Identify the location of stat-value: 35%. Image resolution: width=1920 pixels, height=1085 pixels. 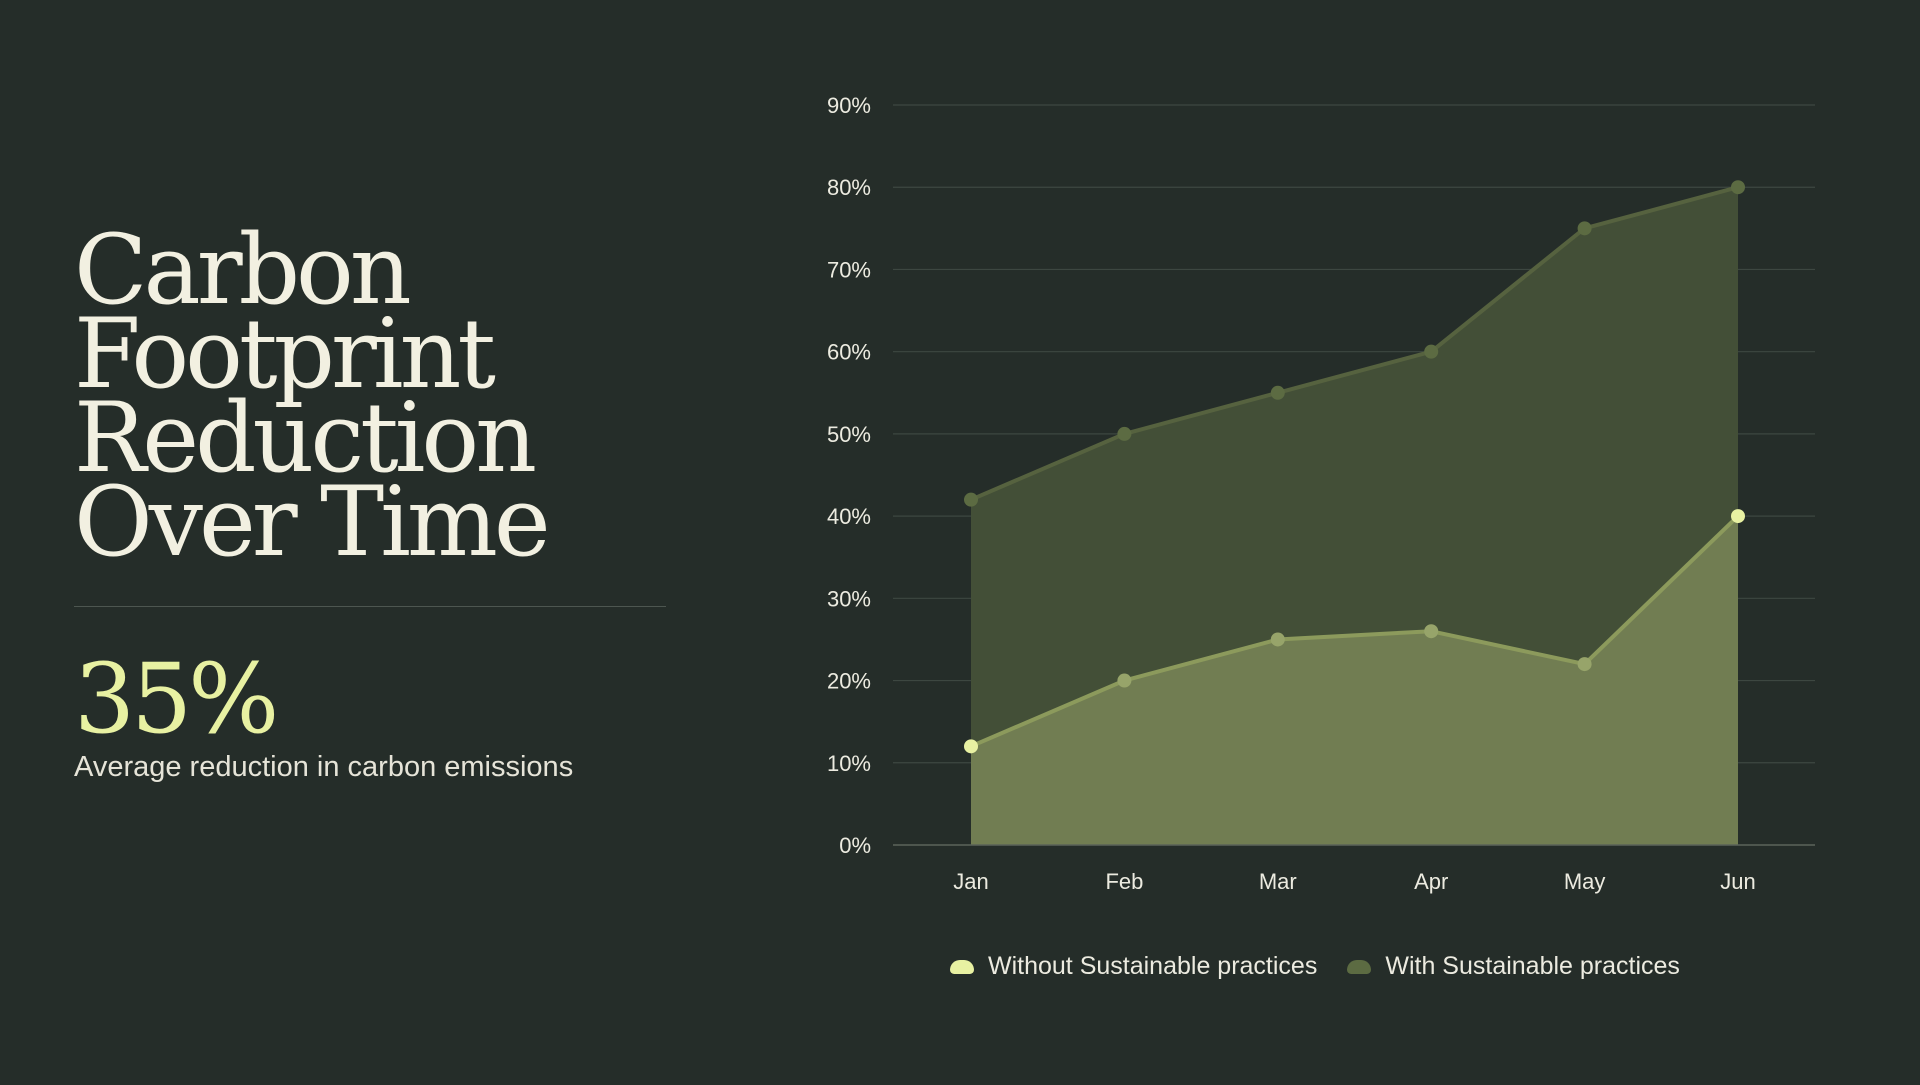
(176, 699).